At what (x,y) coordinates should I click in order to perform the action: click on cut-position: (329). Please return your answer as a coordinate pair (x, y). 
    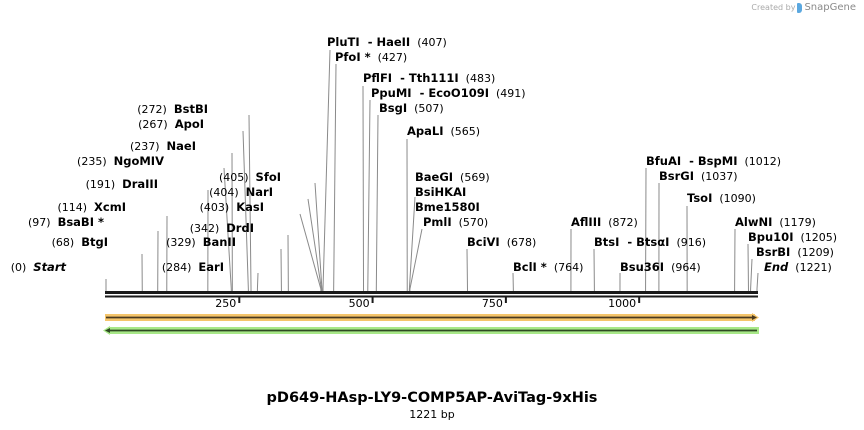
    Looking at the image, I should click on (184, 242).